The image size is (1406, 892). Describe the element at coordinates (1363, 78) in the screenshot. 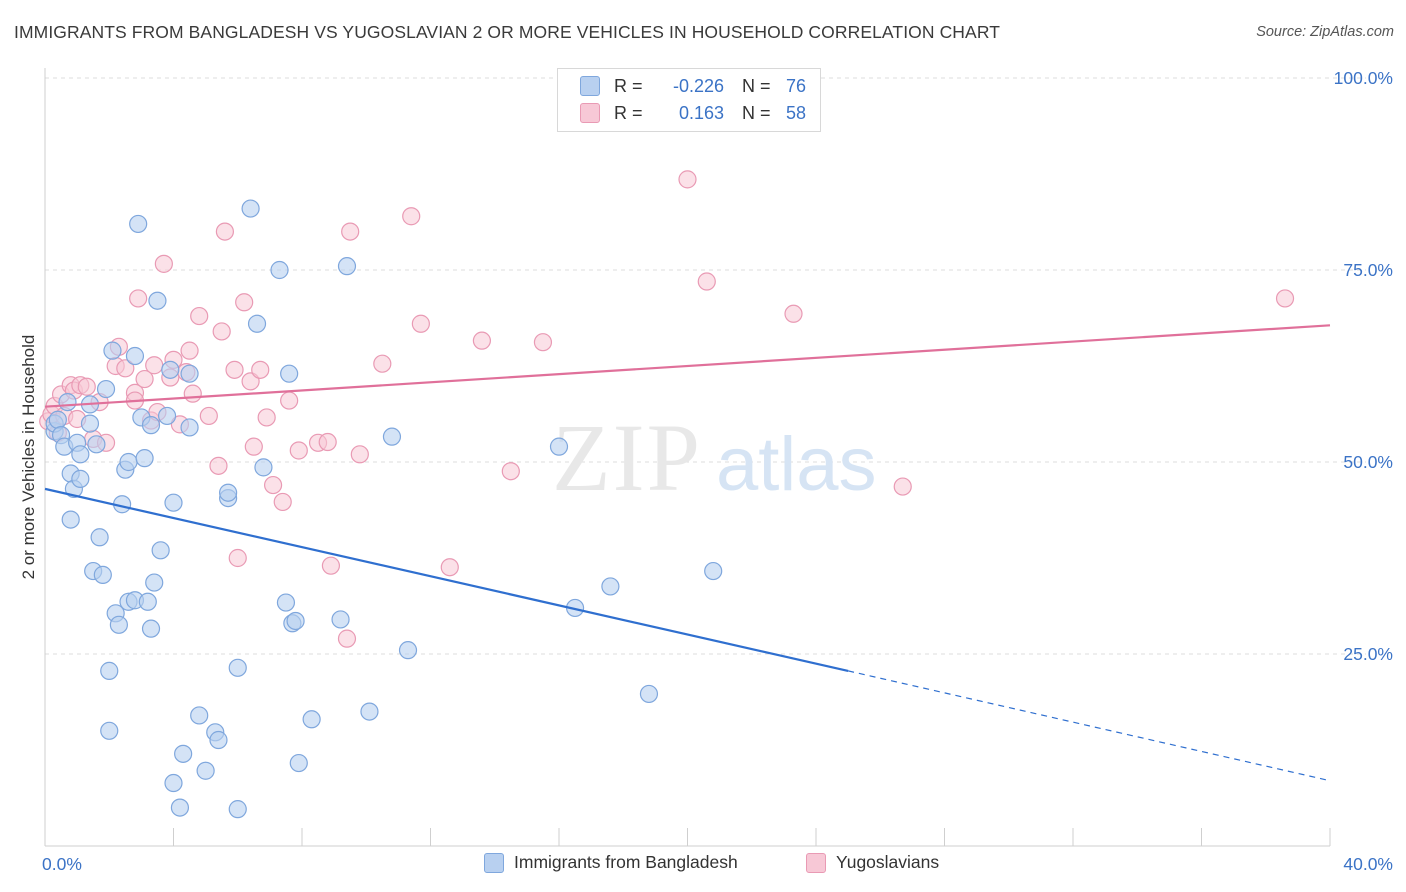

I see `y-tick-label: 100.0%` at that location.